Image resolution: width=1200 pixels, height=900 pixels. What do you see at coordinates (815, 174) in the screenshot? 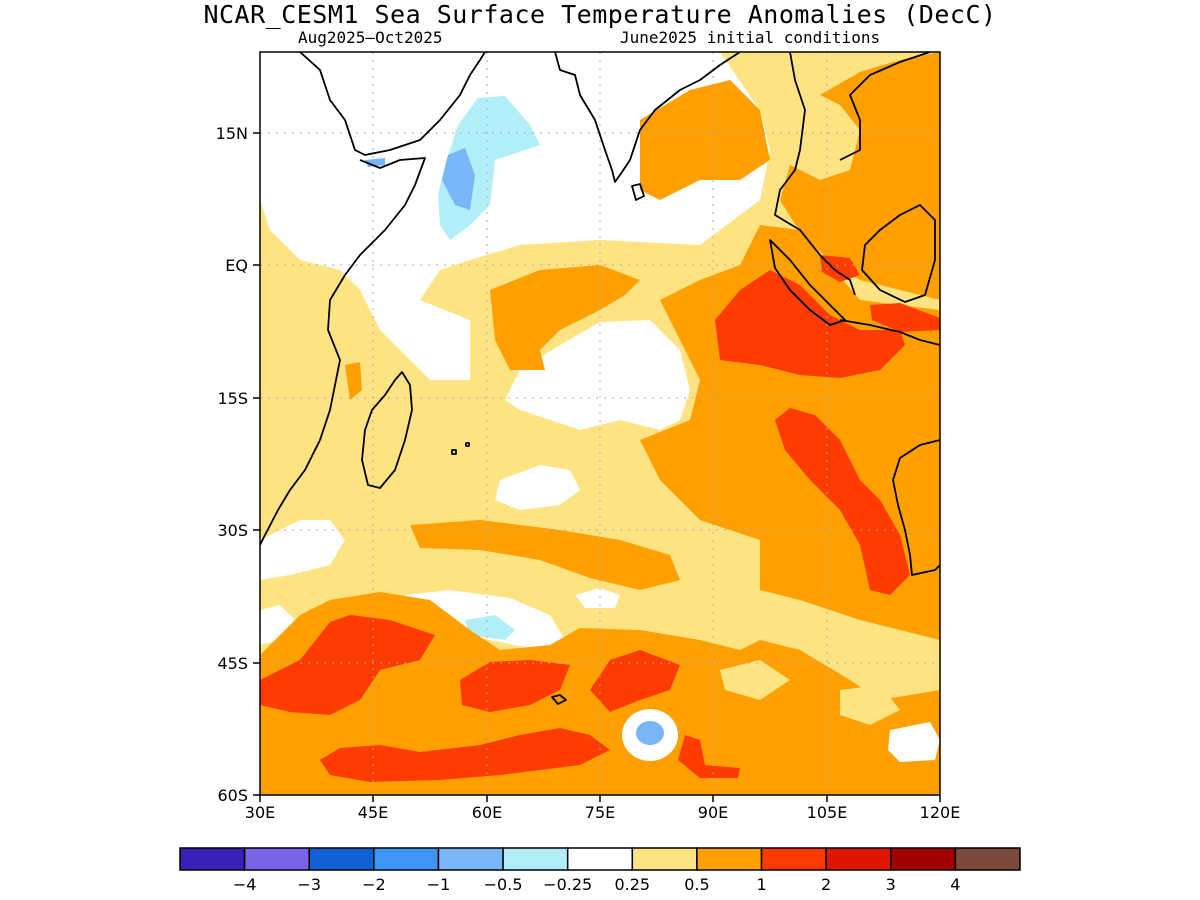
I see `indochina-malay-coastline` at bounding box center [815, 174].